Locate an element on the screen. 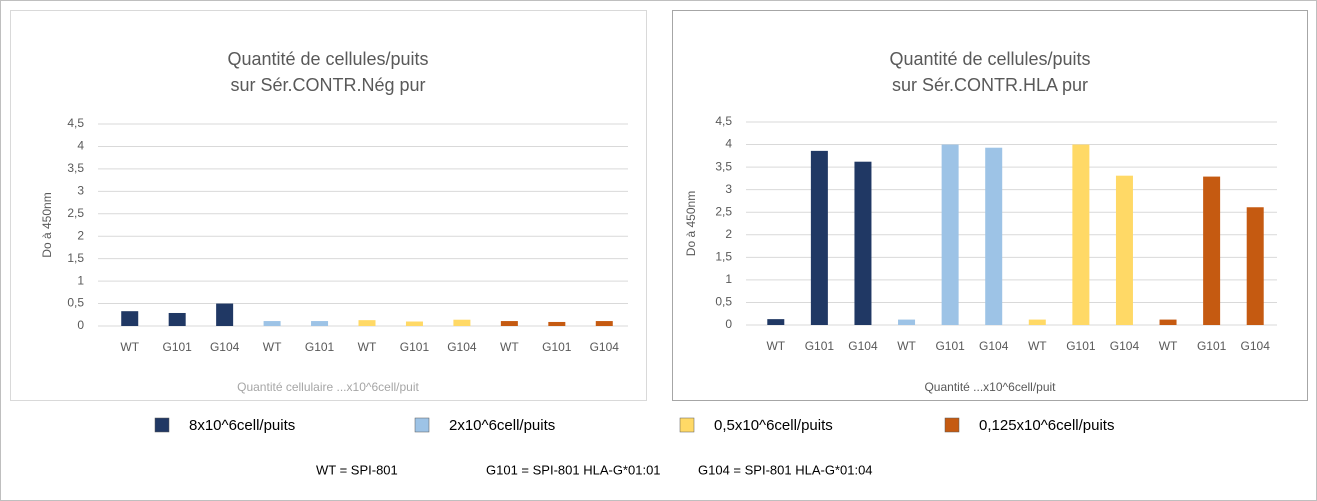 This screenshot has height=501, width=1317. footnote: WT = SPI-801 is located at coordinates (357, 469).